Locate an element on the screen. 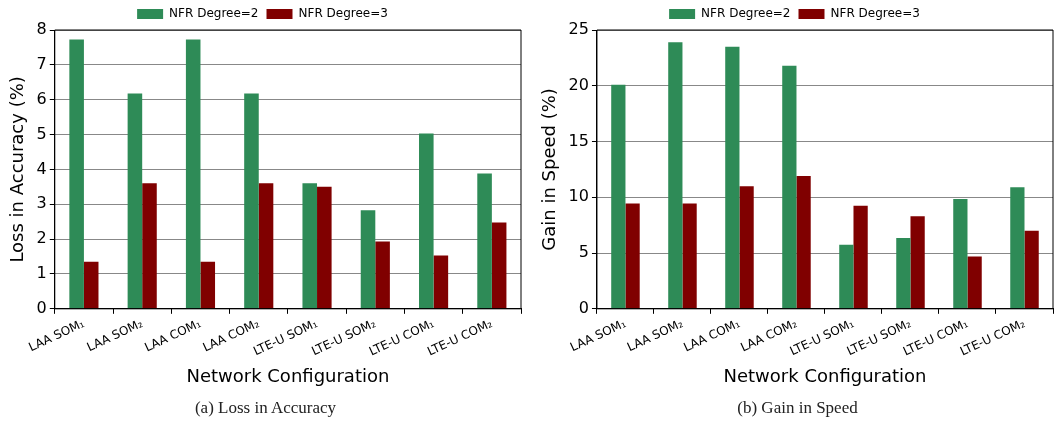  y-axis-title: Loss in Accuracy (%) is located at coordinates (17, 169).